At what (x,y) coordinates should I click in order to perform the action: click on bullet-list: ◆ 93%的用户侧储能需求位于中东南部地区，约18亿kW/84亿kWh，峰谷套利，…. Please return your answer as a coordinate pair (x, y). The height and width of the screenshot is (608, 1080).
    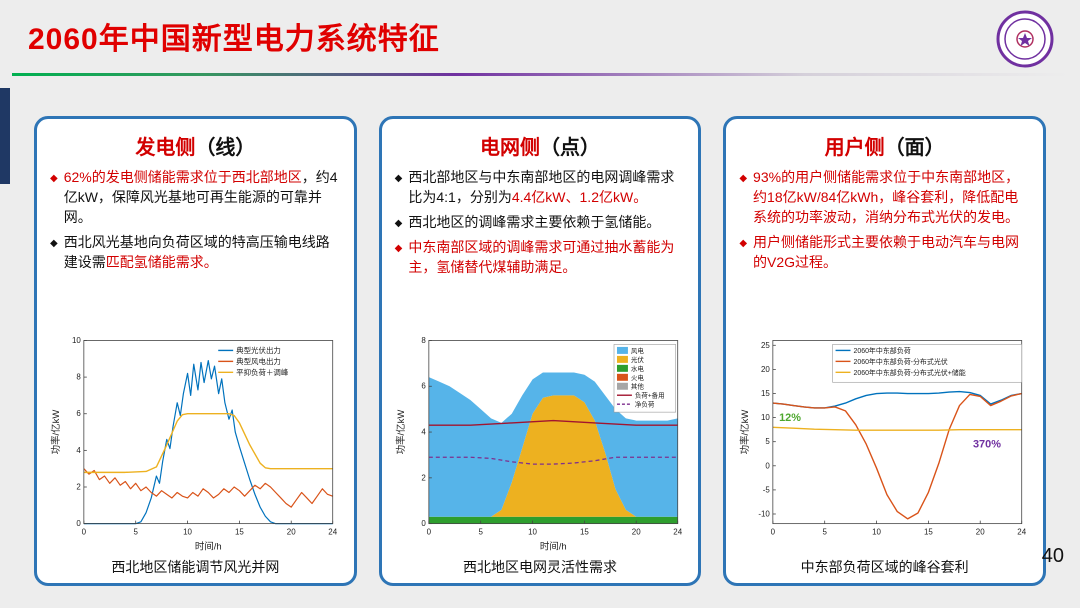
    Looking at the image, I should click on (884, 222).